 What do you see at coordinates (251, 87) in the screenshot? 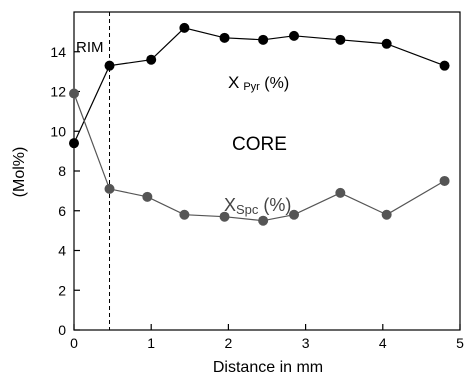
I see `pyr-label-sub: Pyr` at bounding box center [251, 87].